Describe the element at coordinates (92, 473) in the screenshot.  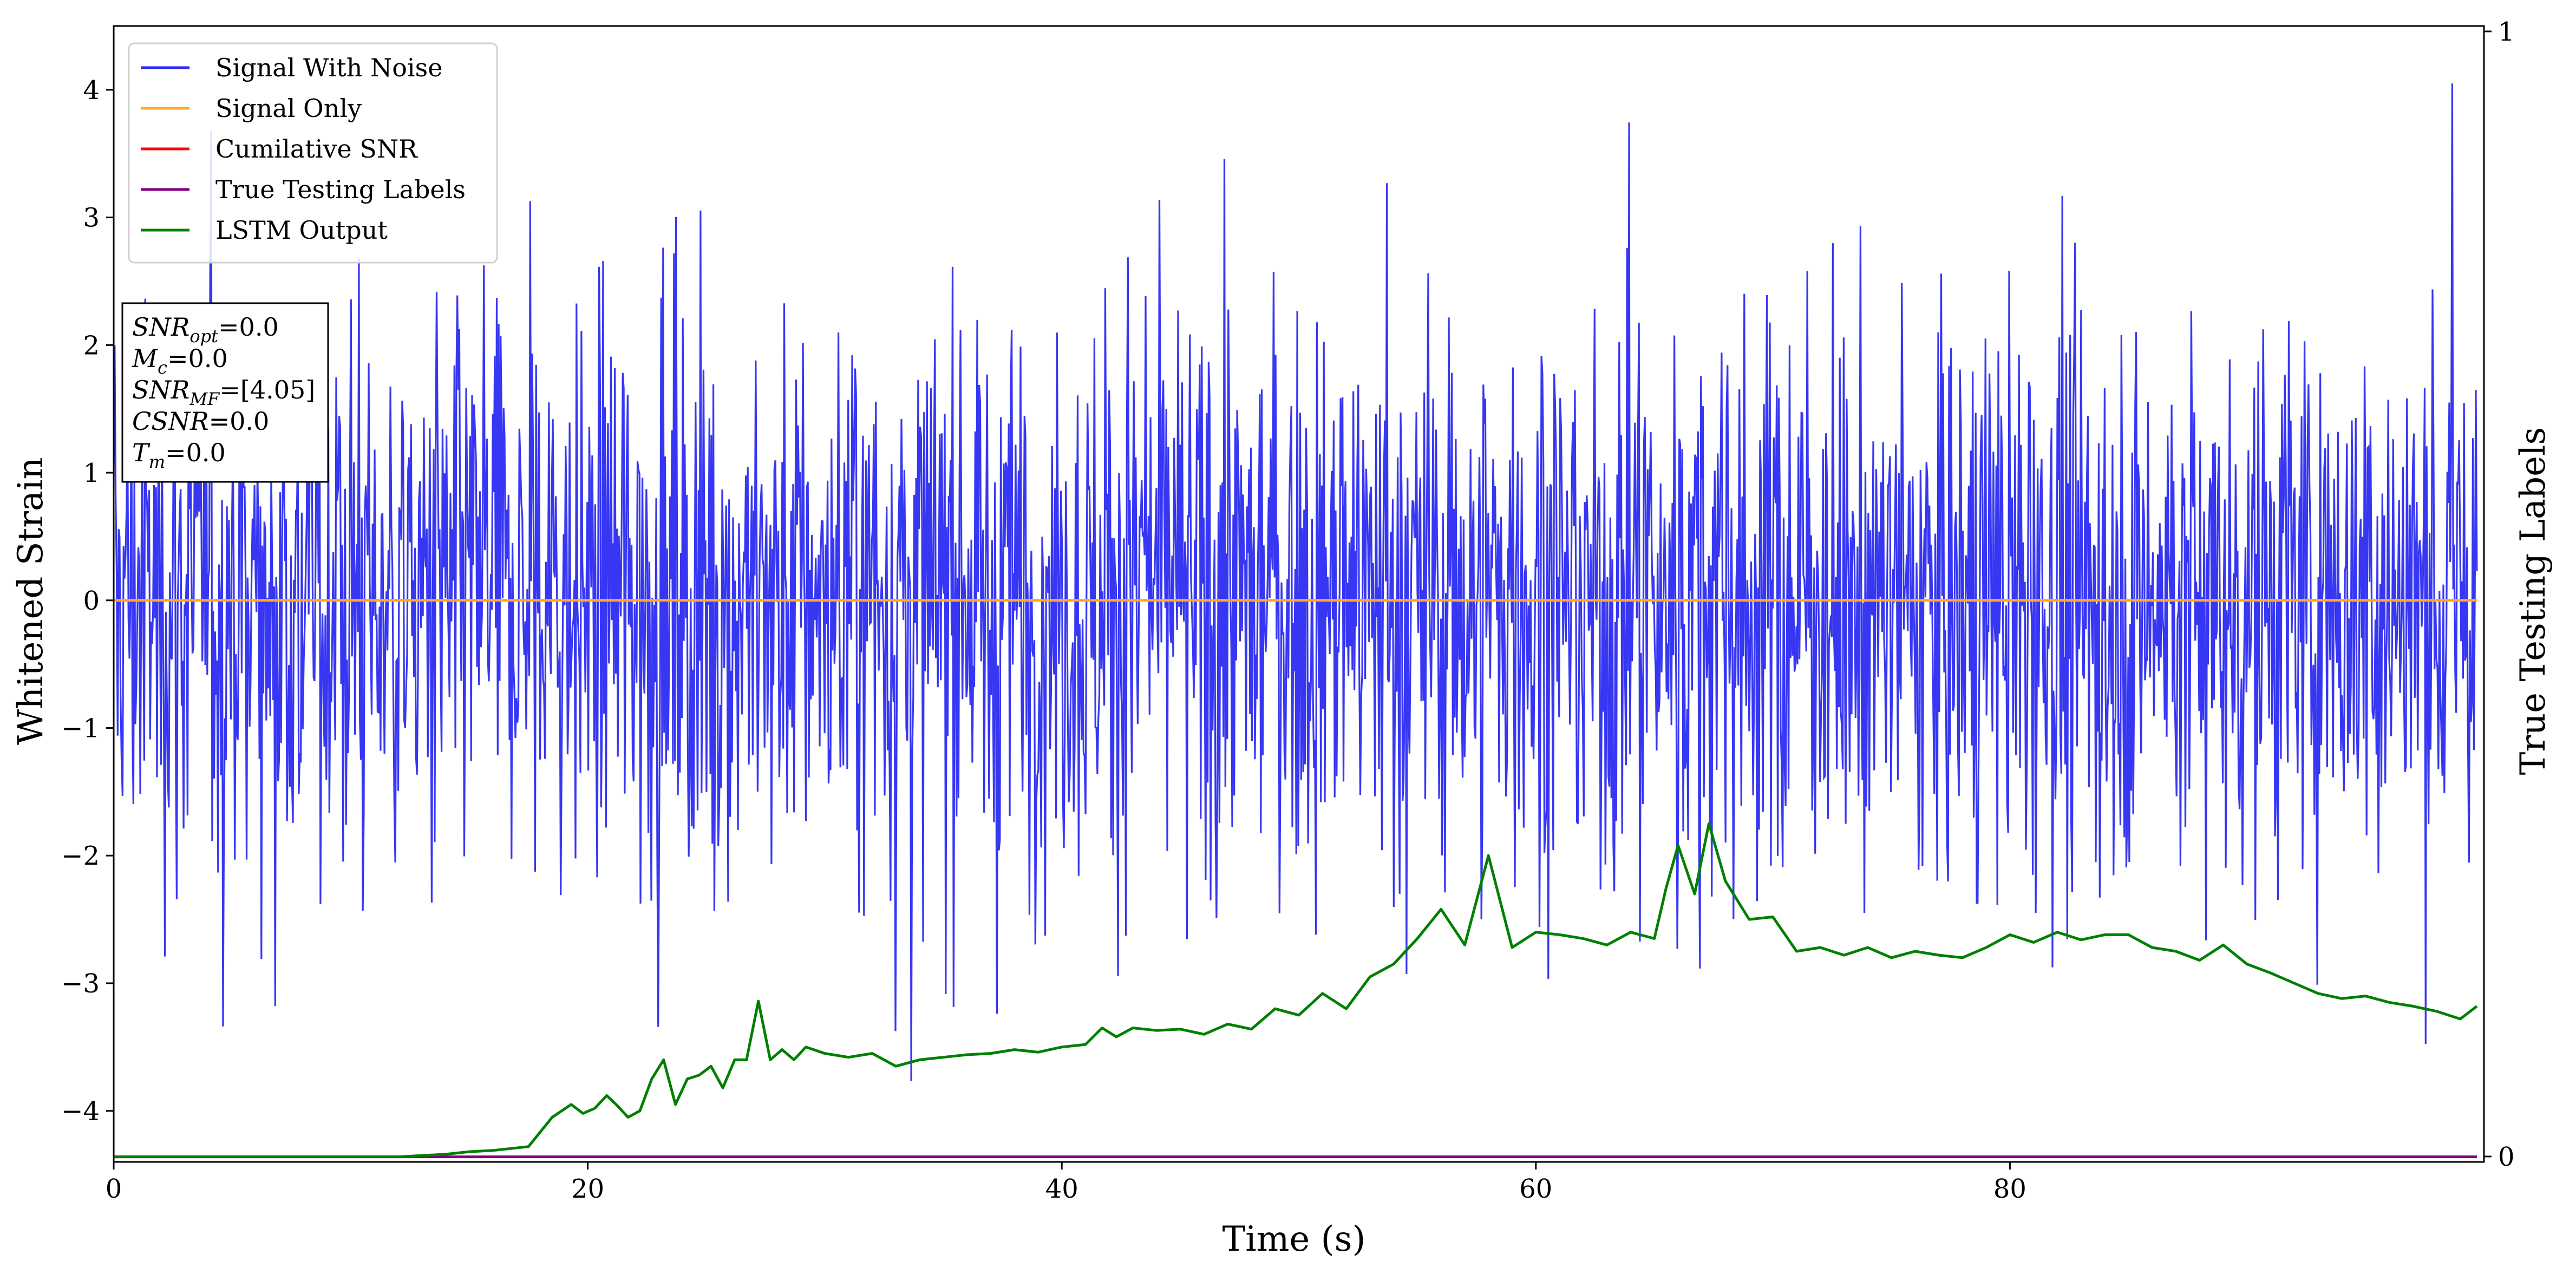
I see `y-tick-label: 1` at that location.